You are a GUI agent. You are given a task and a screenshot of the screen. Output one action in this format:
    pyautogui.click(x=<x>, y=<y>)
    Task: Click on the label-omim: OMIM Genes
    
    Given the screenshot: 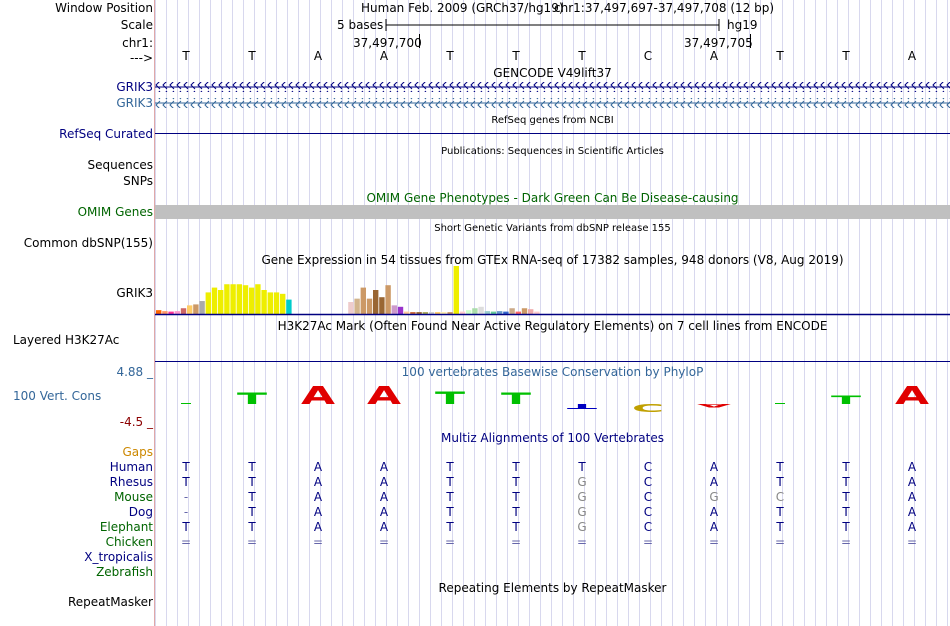 What is the action you would take?
    pyautogui.click(x=115, y=212)
    